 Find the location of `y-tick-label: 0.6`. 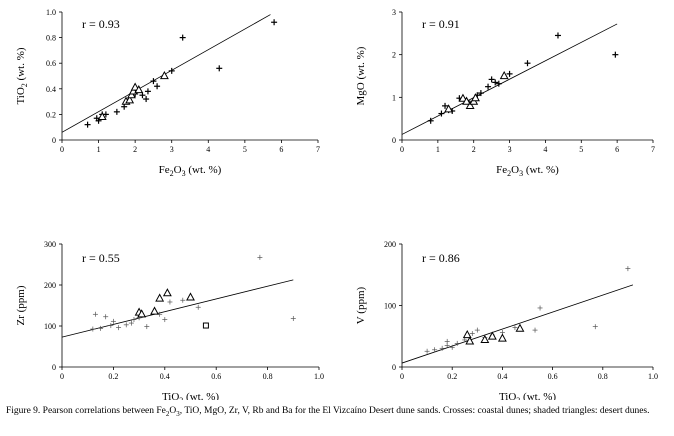

y-tick-label: 0.6 is located at coordinates (51, 63).